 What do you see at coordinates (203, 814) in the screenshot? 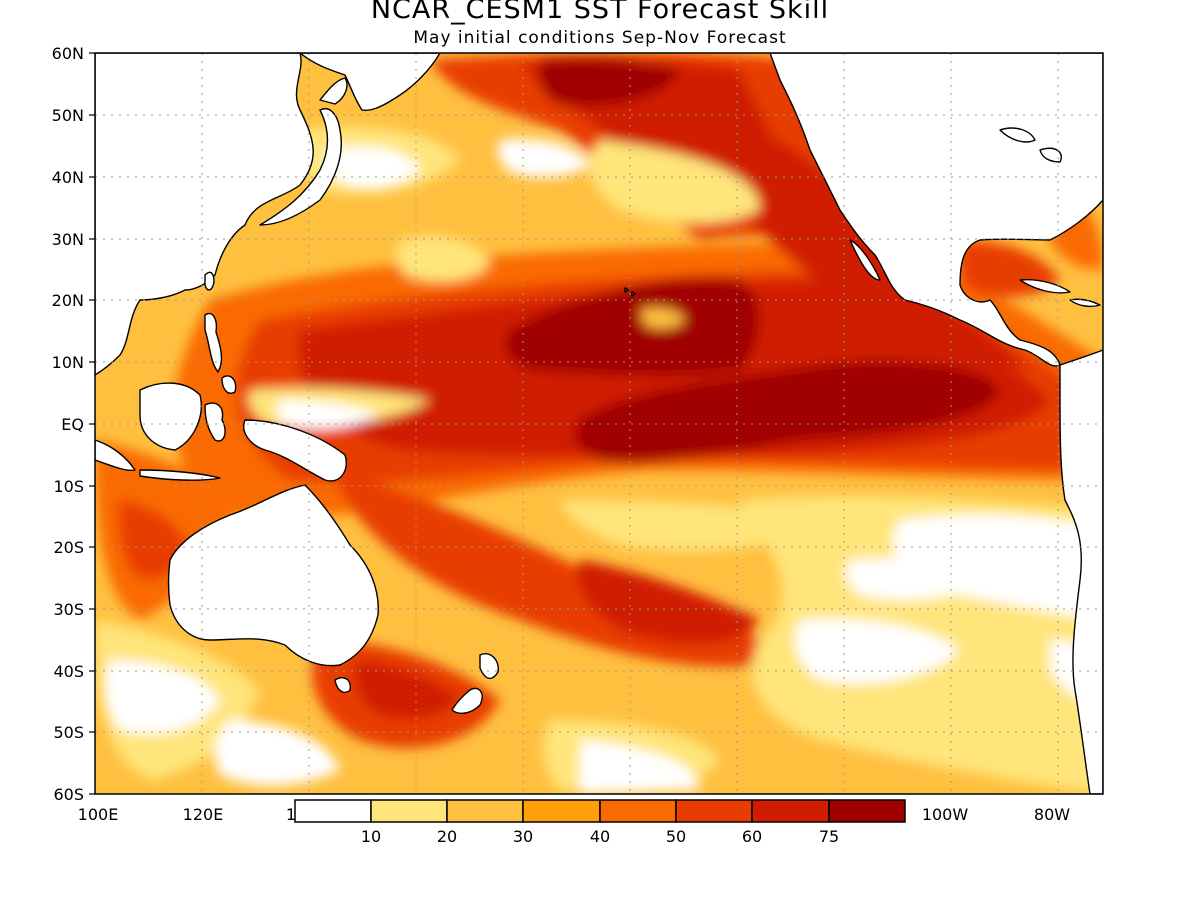
I see `lon-label-120e: 120E` at bounding box center [203, 814].